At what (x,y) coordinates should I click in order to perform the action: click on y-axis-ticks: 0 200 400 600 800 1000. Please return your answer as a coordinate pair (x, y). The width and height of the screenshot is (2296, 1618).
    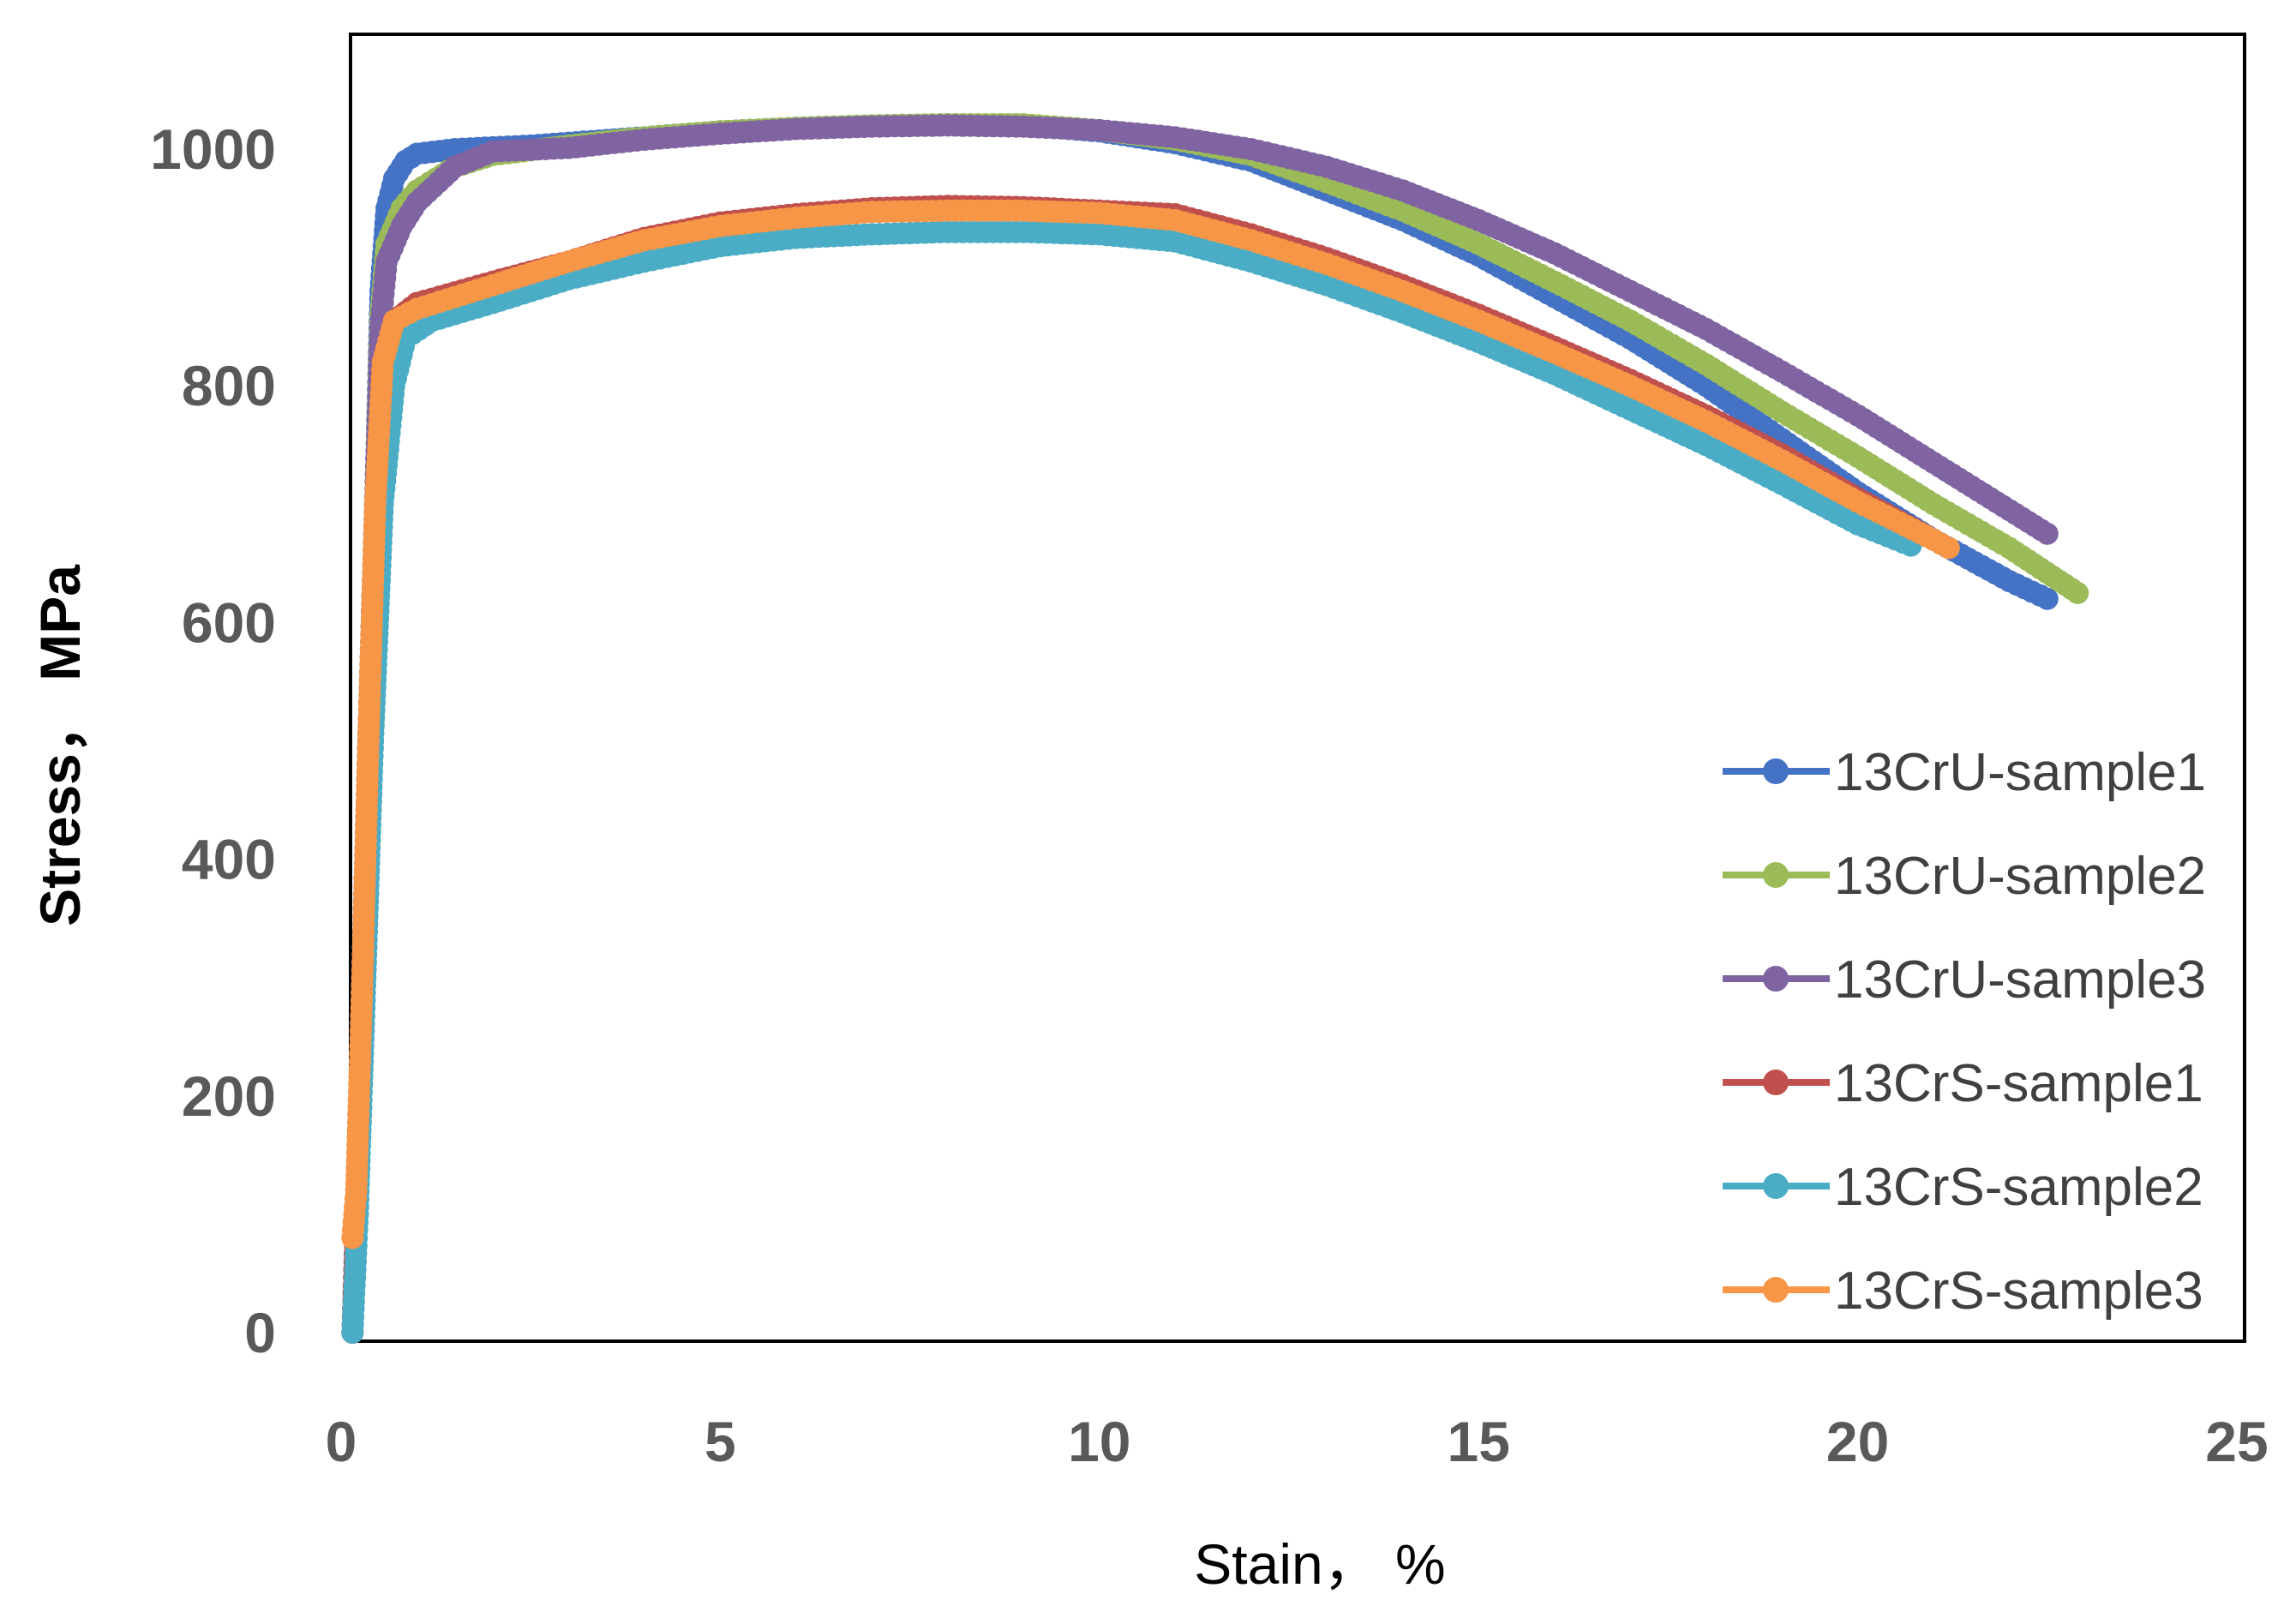
    Looking at the image, I should click on (213, 740).